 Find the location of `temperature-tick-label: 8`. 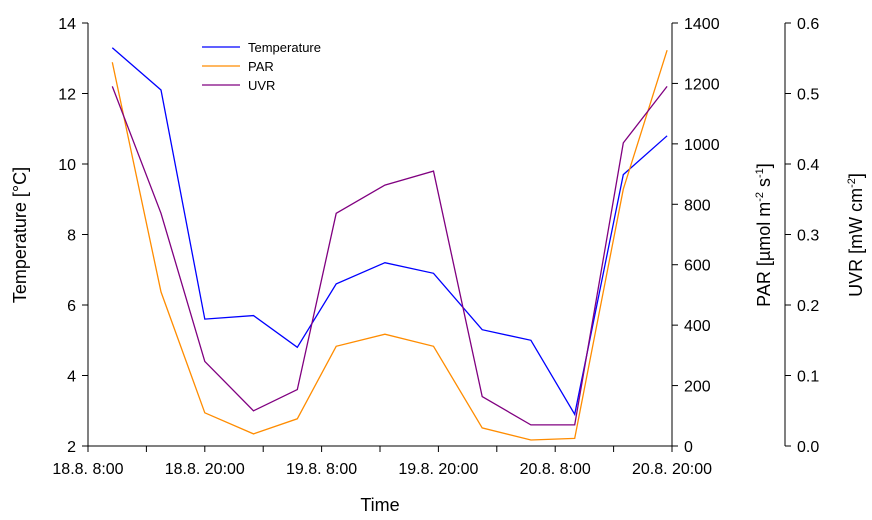

temperature-tick-label: 8 is located at coordinates (71, 236).